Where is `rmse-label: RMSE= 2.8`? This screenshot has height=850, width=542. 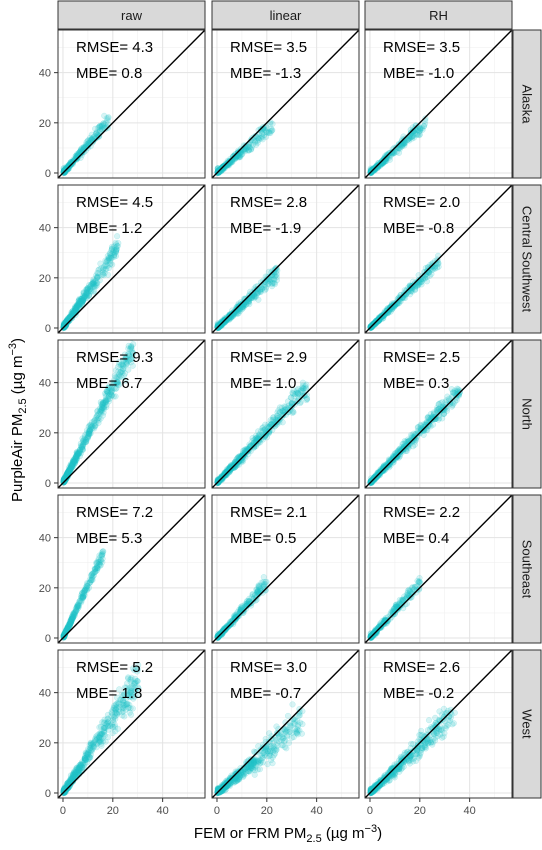
rmse-label: RMSE= 2.8 is located at coordinates (268, 202).